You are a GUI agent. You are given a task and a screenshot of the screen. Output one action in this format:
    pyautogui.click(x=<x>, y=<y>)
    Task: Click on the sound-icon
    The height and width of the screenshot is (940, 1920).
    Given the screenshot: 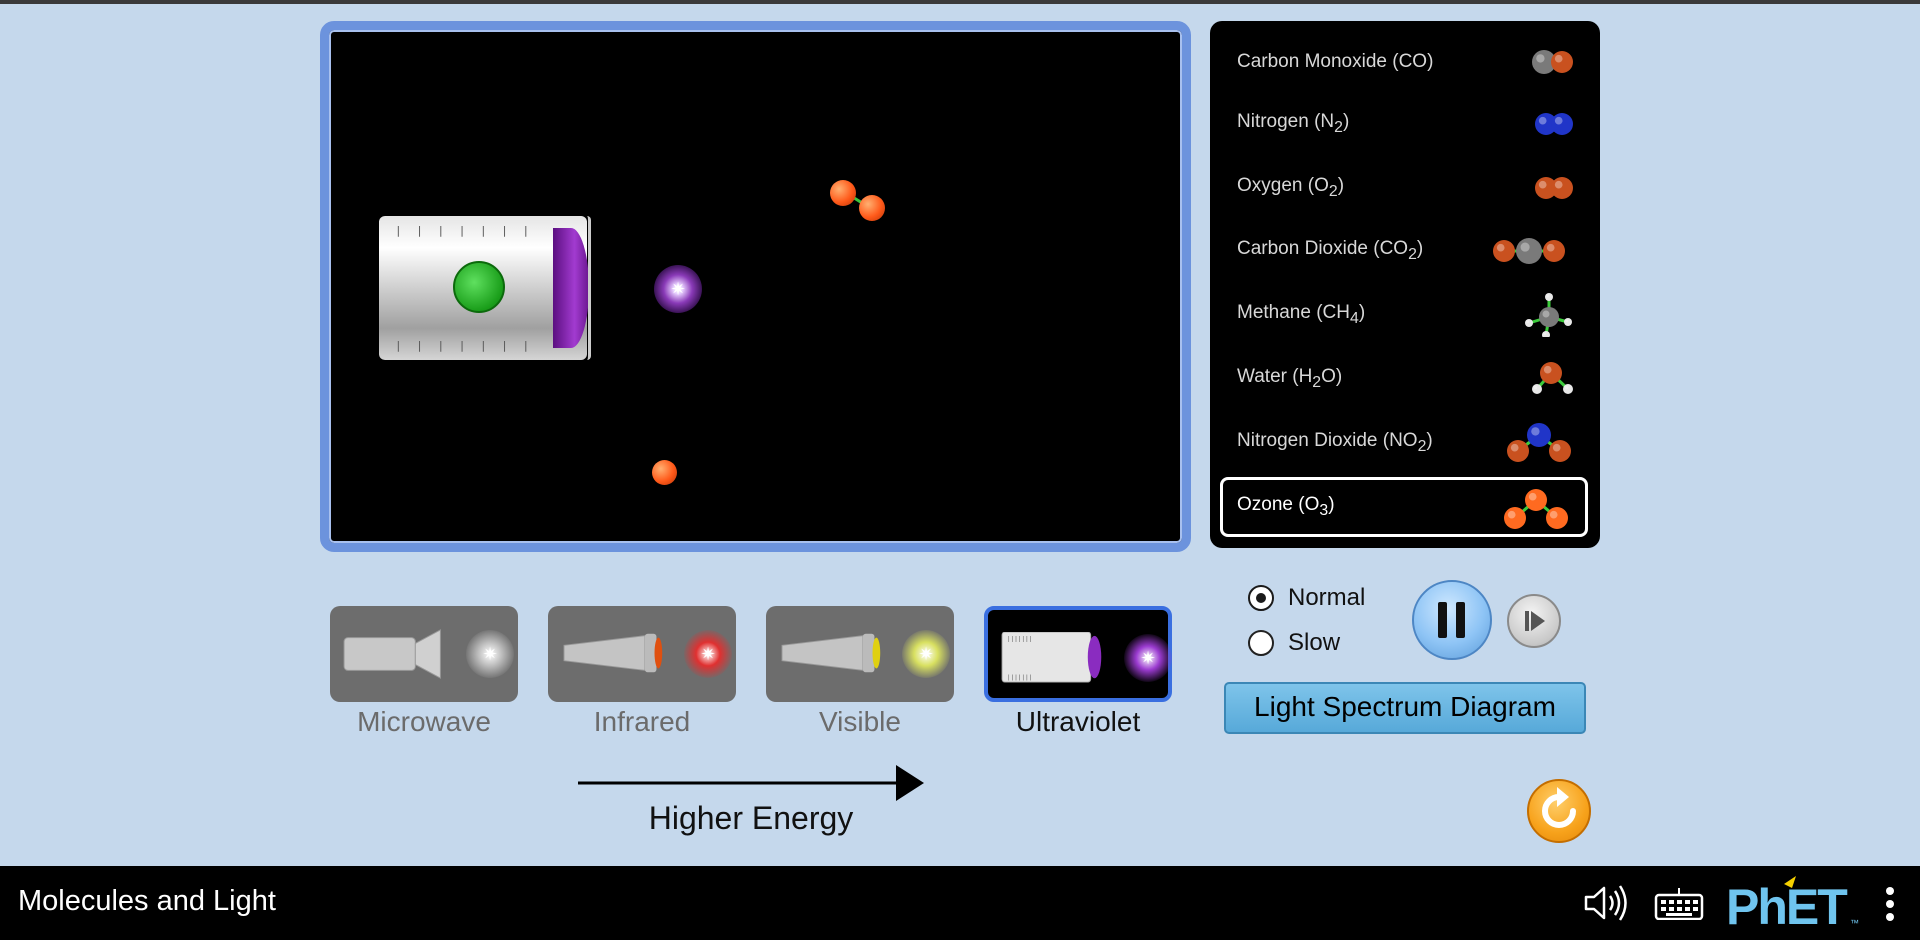 What is the action you would take?
    pyautogui.click(x=1607, y=903)
    